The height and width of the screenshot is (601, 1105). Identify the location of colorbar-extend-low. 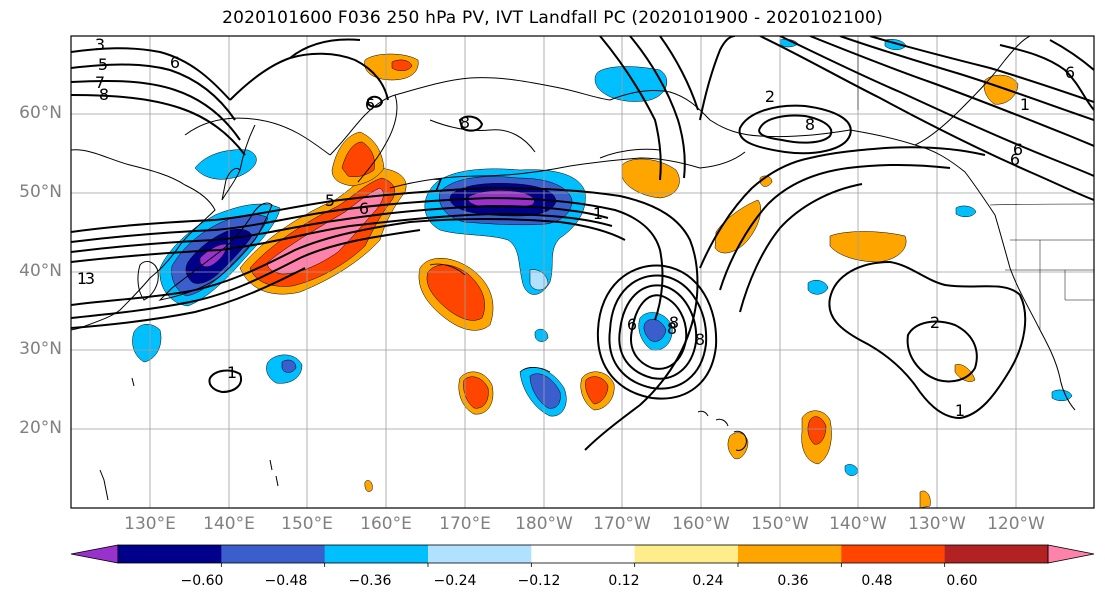
(94, 554).